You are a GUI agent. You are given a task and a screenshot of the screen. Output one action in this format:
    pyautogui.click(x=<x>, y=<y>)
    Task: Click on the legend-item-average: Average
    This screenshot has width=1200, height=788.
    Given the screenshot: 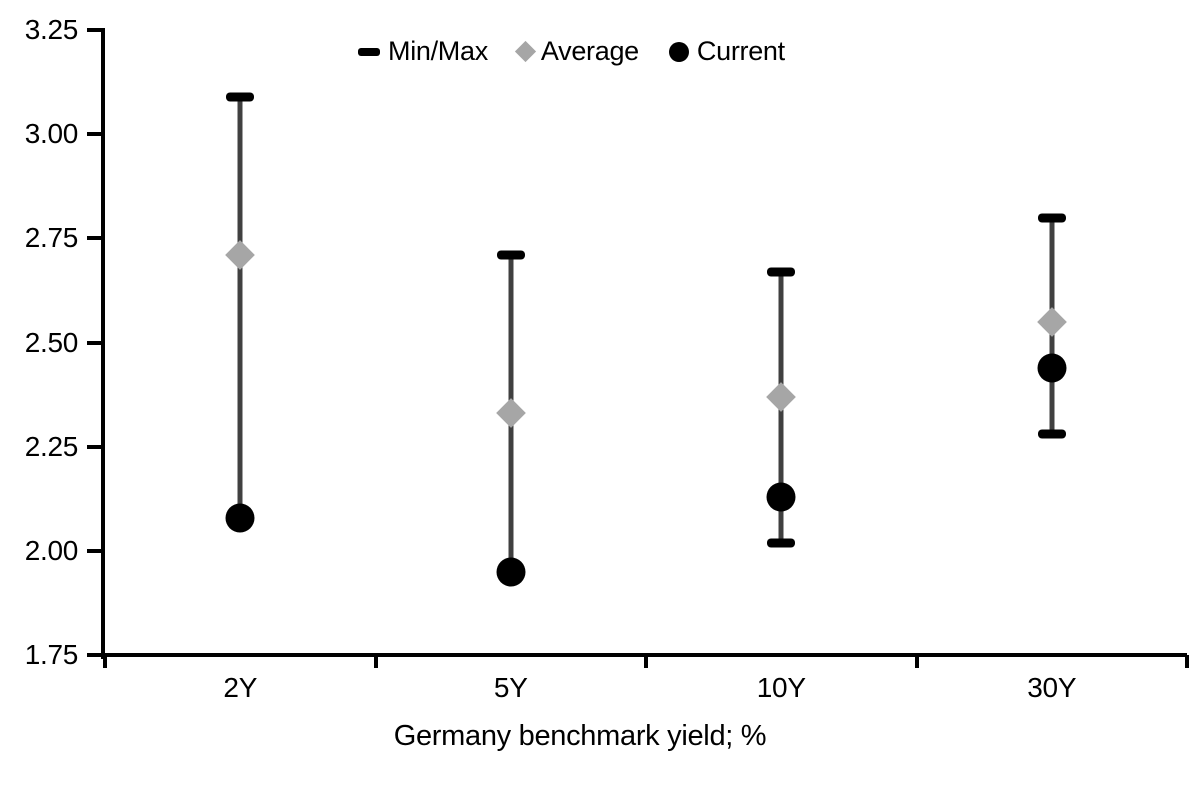 What is the action you would take?
    pyautogui.click(x=576, y=51)
    